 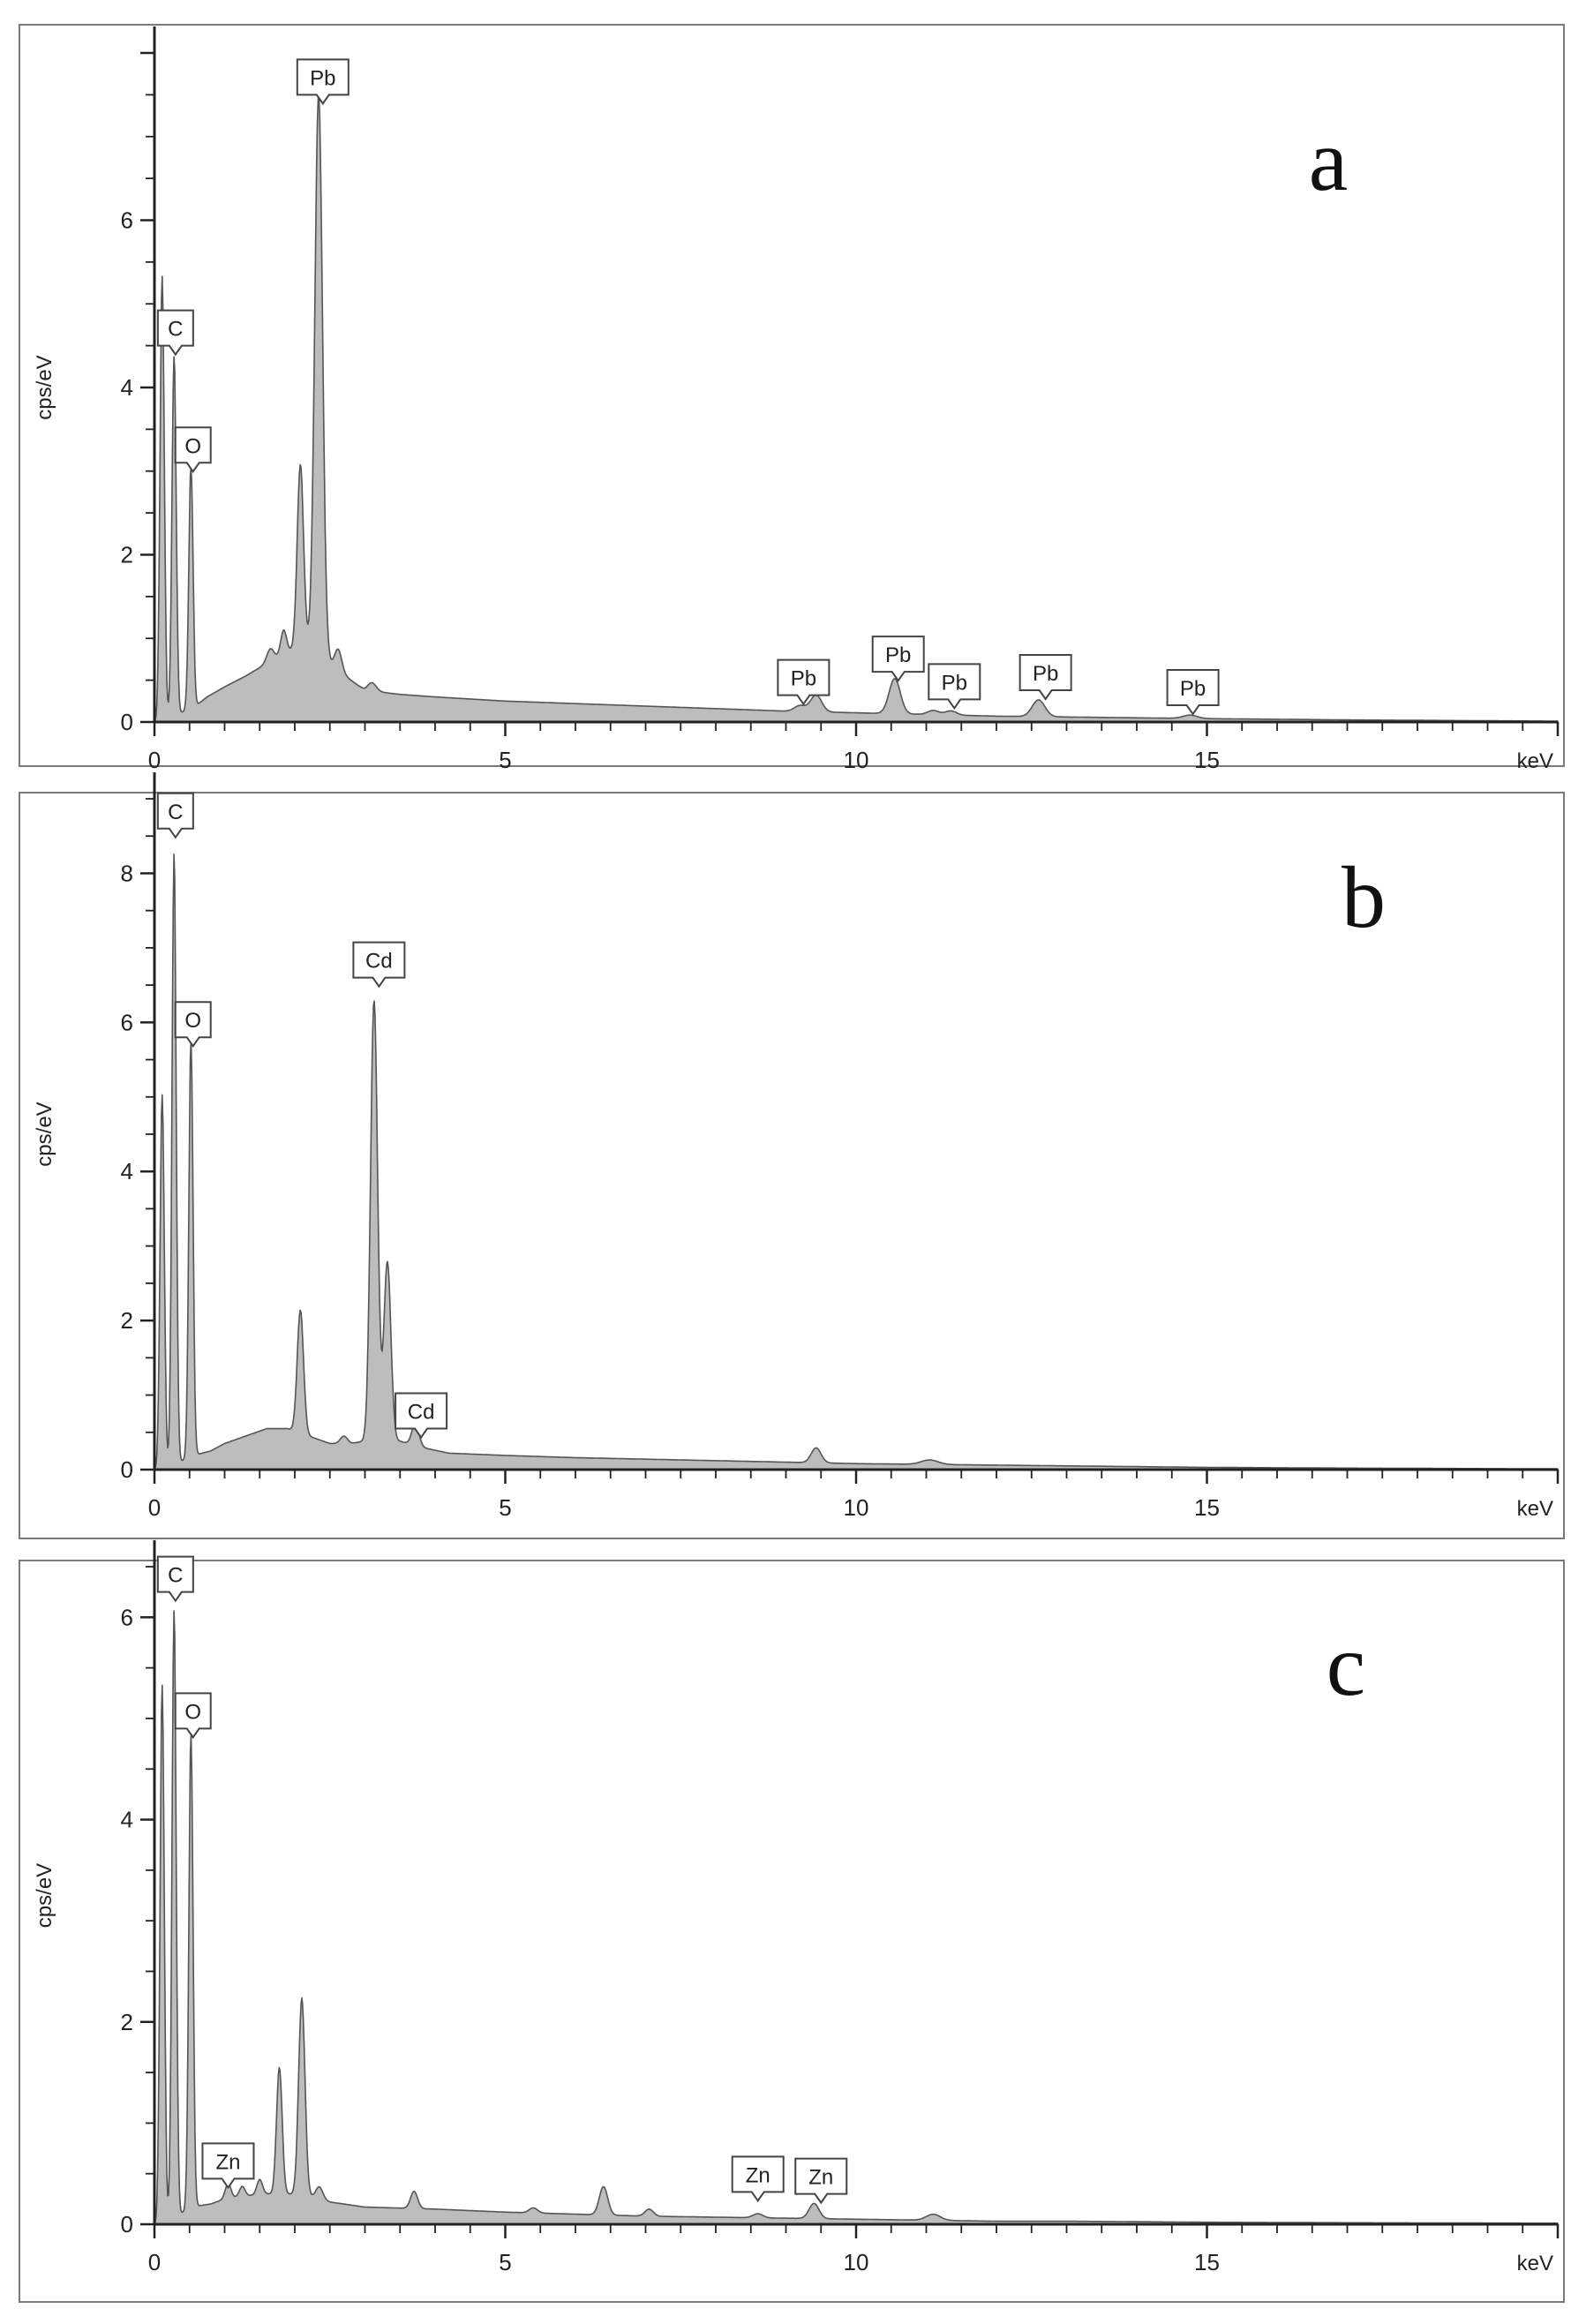 What do you see at coordinates (127, 873) in the screenshot?
I see `y-tick-label: 8` at bounding box center [127, 873].